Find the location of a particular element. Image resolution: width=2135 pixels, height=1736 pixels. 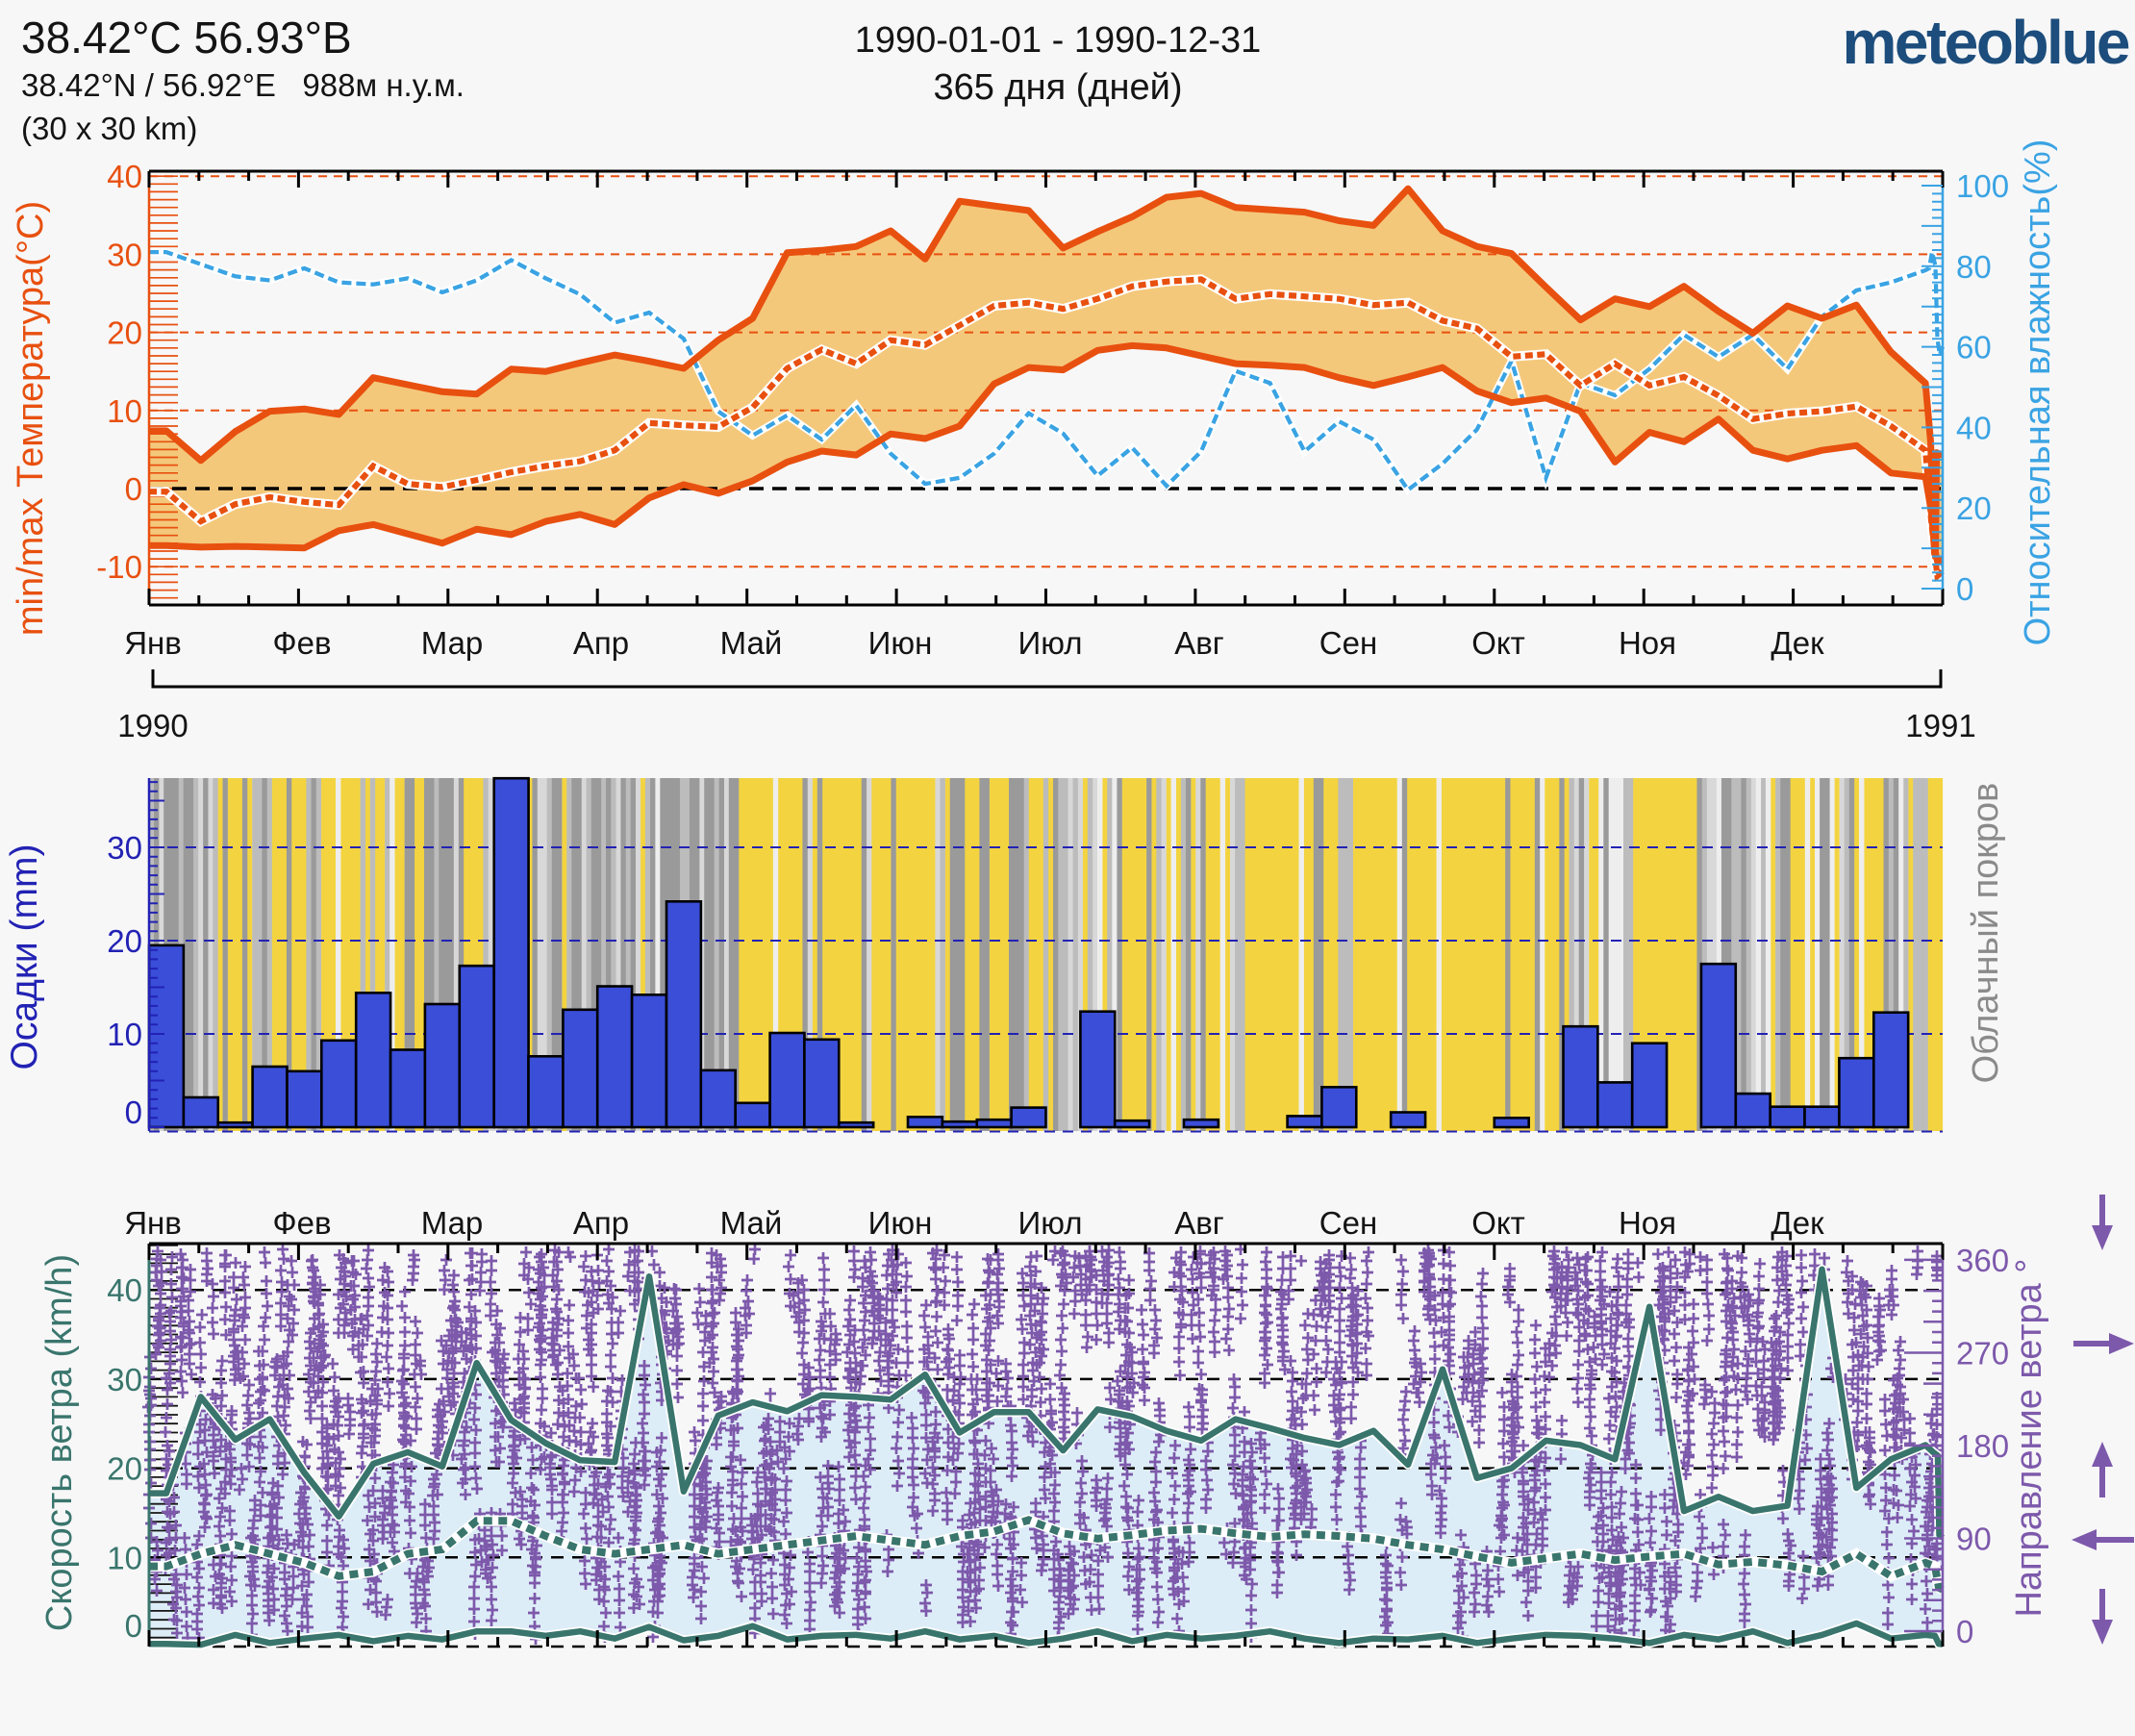

svg-text: Относительная влажность(%) is located at coordinates (2038, 392).